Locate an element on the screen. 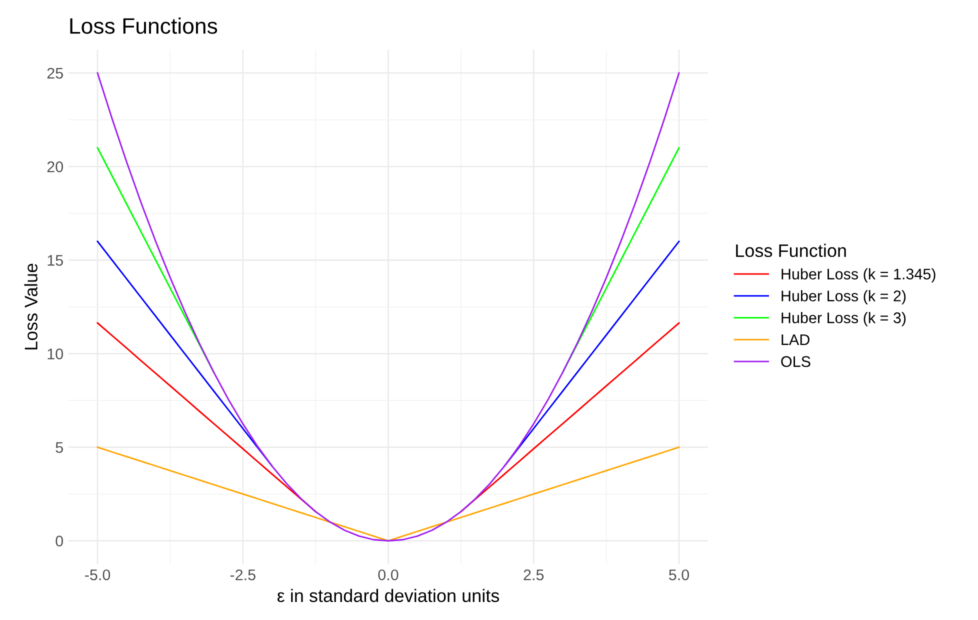 This screenshot has width=978, height=620. y-axis-title: Loss Value is located at coordinates (31, 307).